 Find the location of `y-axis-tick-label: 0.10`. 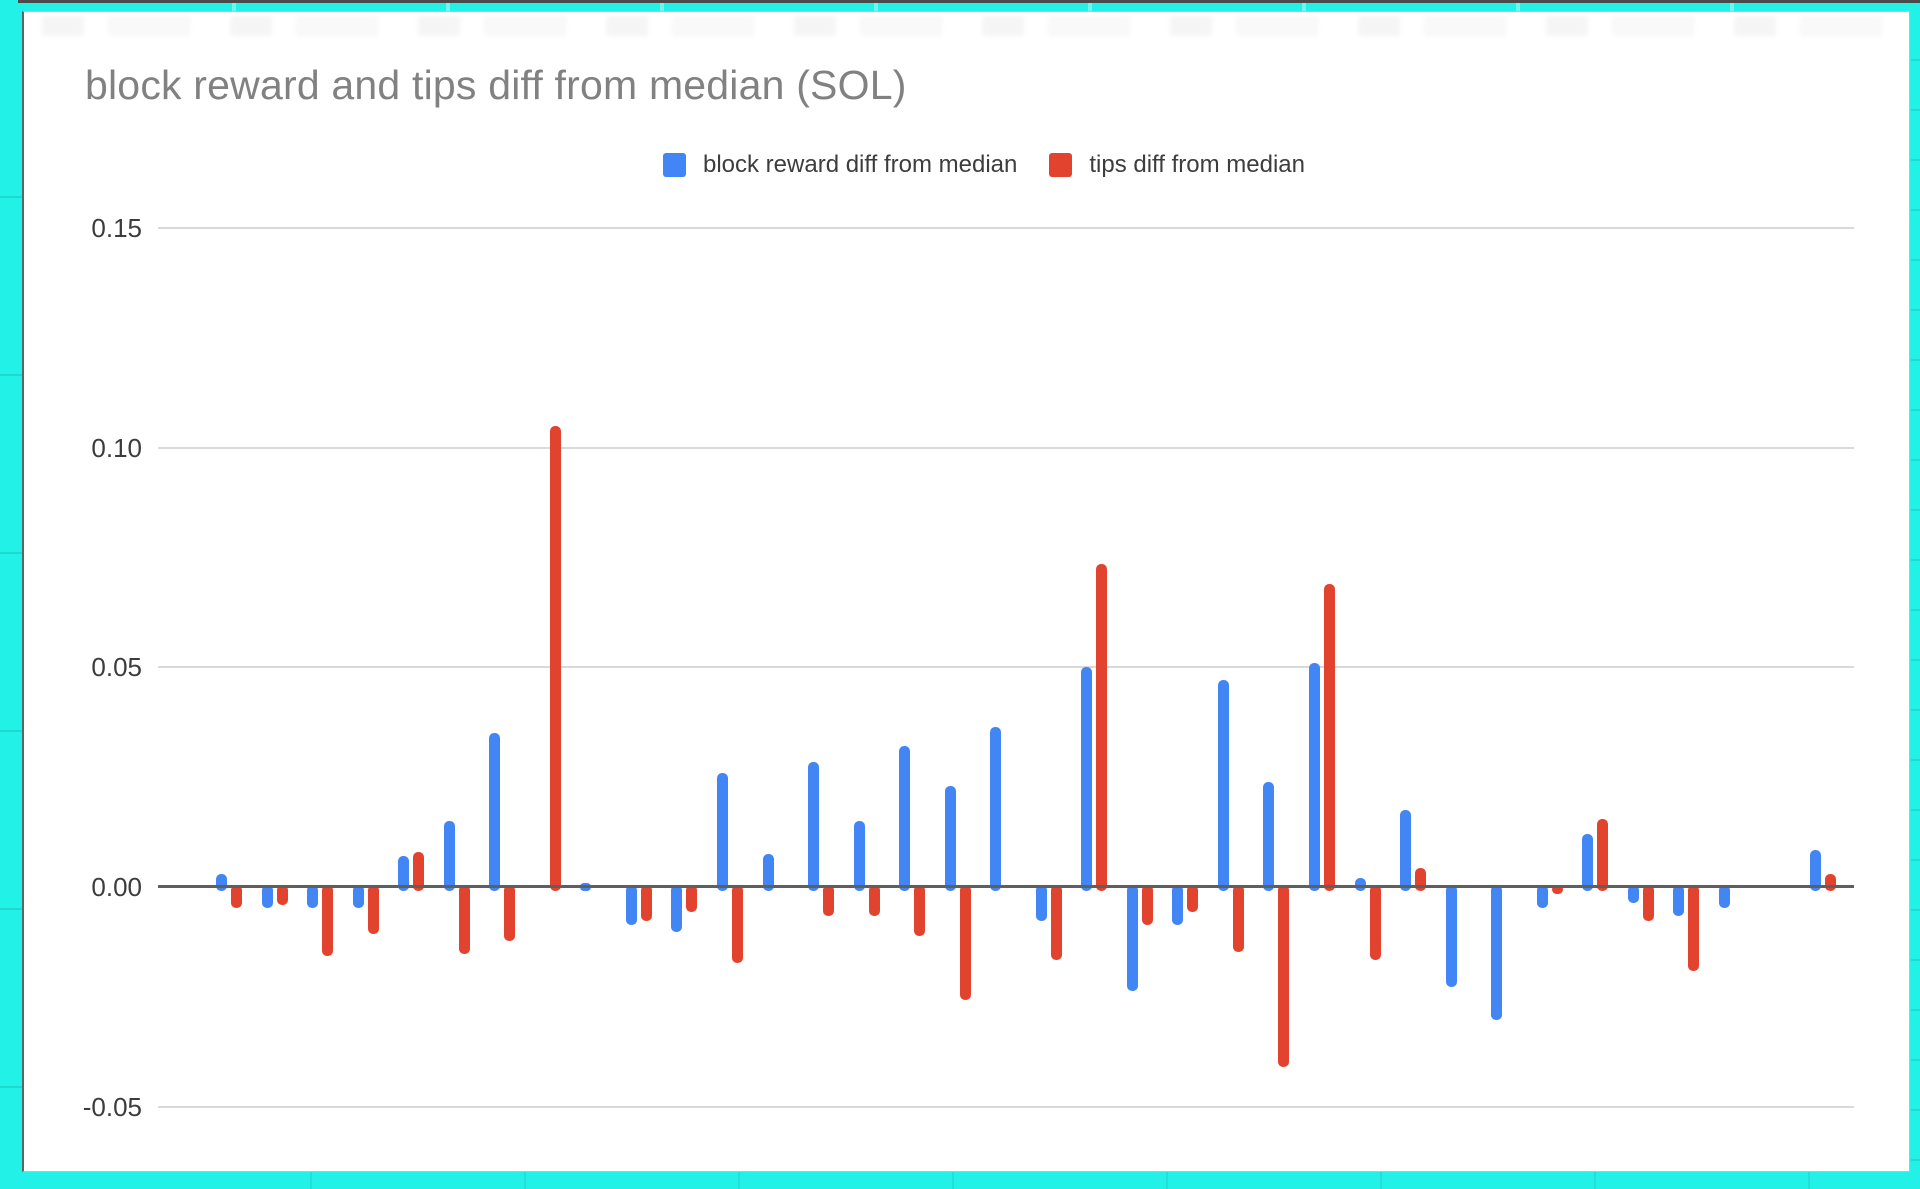

y-axis-tick-label: 0.10 is located at coordinates (116, 447).